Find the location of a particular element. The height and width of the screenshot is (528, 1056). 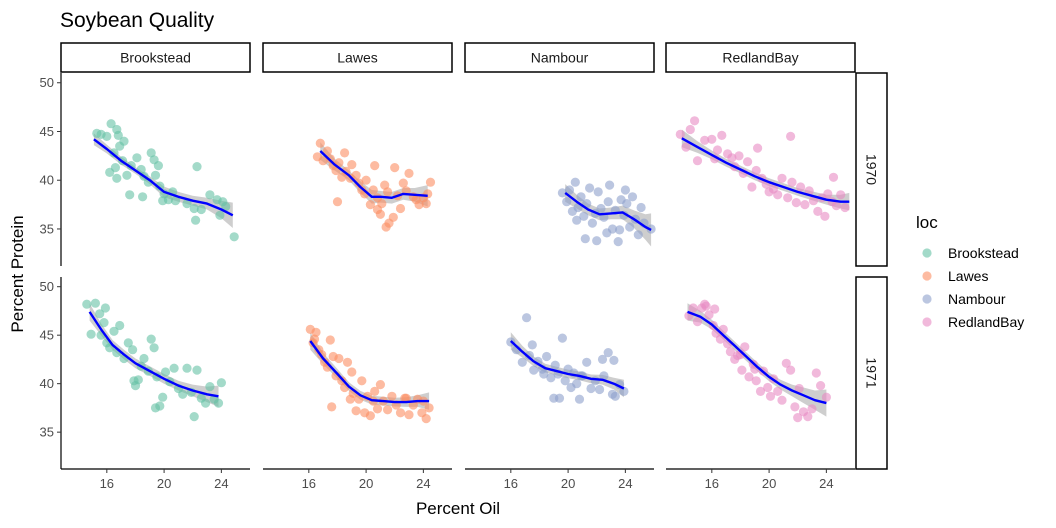

legend-label: RedlandBay is located at coordinates (986, 322).